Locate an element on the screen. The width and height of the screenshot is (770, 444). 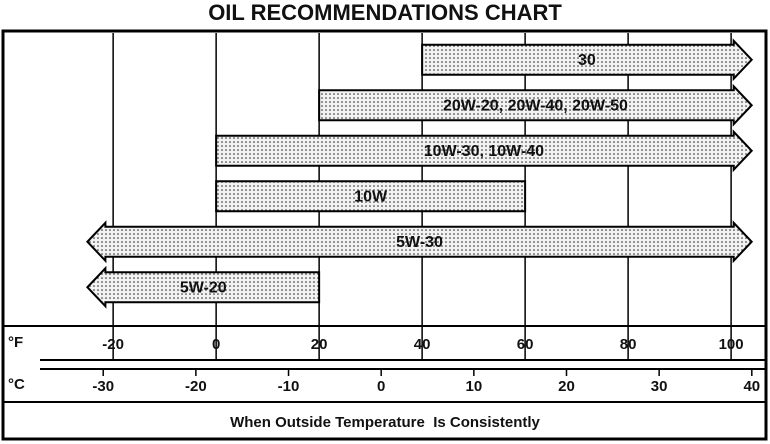
x-tick-label: -20 is located at coordinates (113, 344).